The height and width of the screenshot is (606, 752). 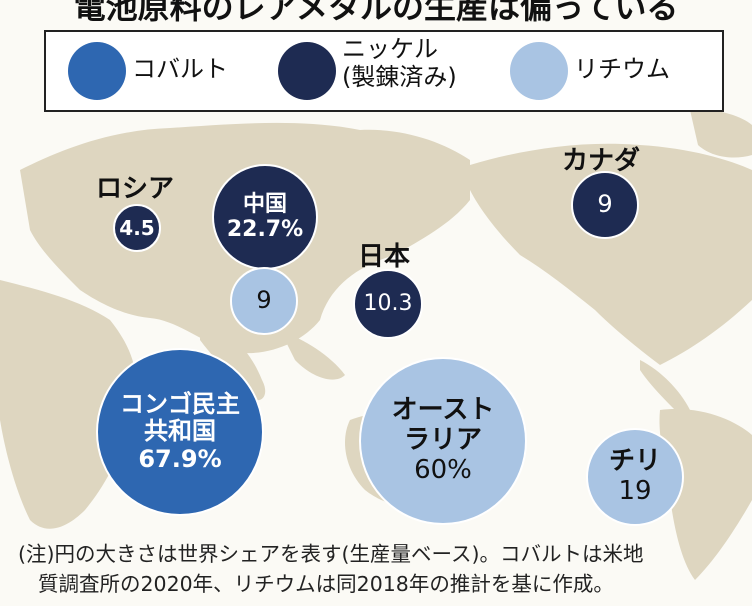 I want to click on legend-nickel-swatch, so click(x=307, y=71).